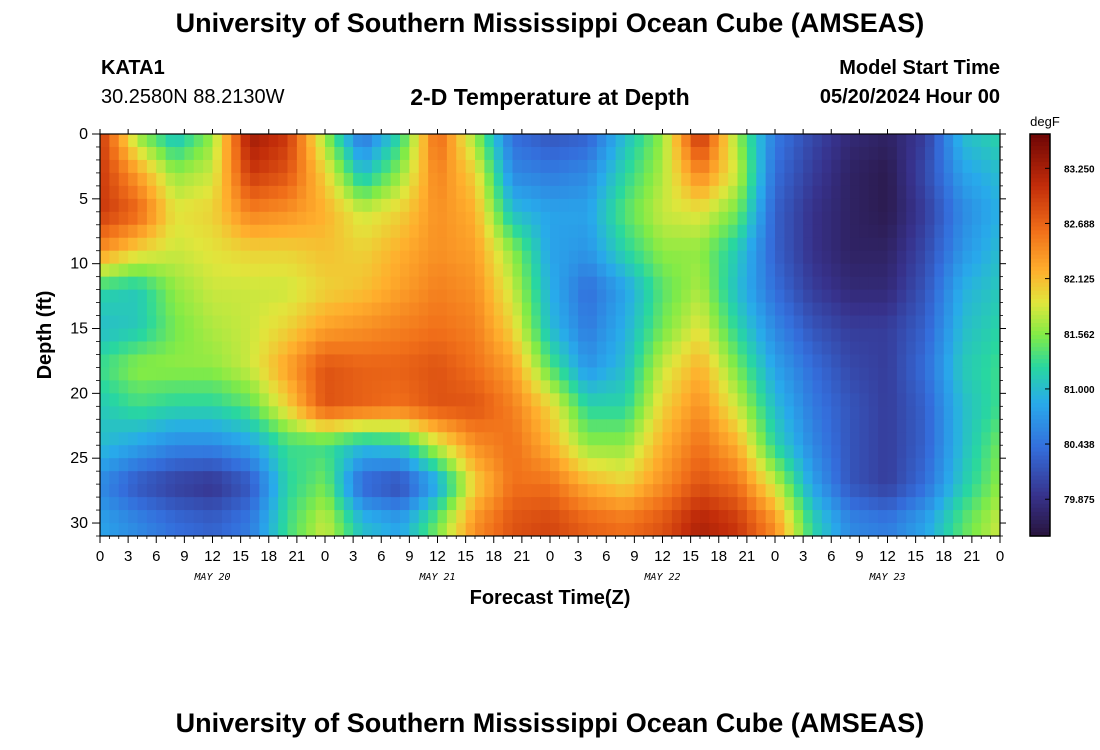 The image size is (1100, 750). Describe the element at coordinates (1040, 426) in the screenshot. I see `colorbar-segment` at that location.